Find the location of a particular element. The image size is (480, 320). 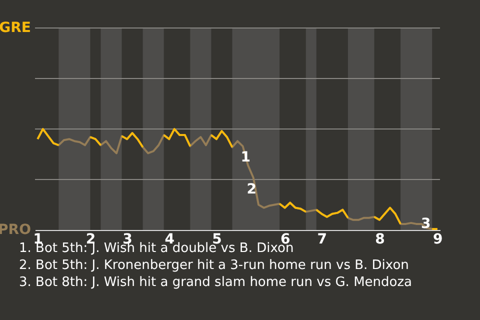

annotation: 3 is located at coordinates (425, 224).